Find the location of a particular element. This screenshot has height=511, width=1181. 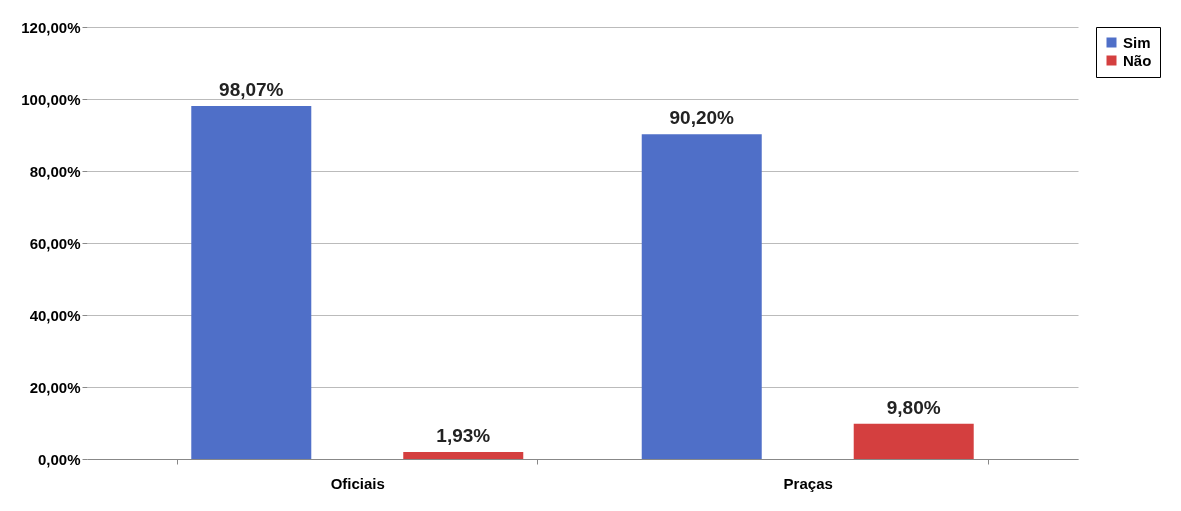

data-label: 1,93% is located at coordinates (463, 436).